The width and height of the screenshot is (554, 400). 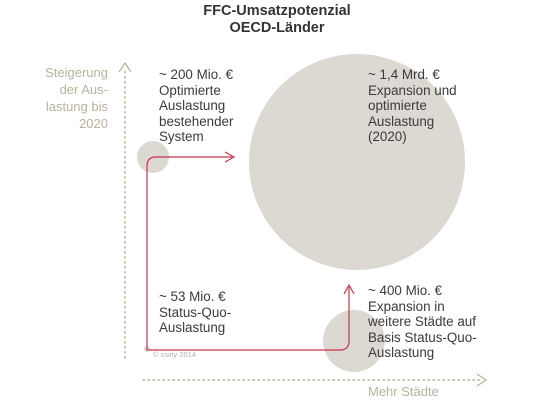 What do you see at coordinates (403, 391) in the screenshot?
I see `x-axis-label: Mehr Städte` at bounding box center [403, 391].